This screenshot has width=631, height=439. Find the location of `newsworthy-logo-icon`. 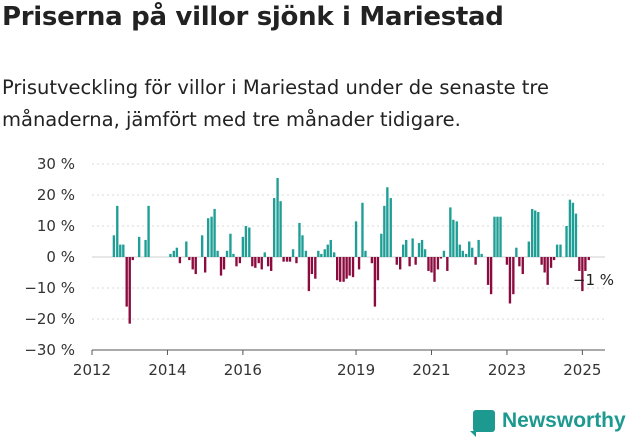

newsworthy-logo-icon is located at coordinates (482, 423).